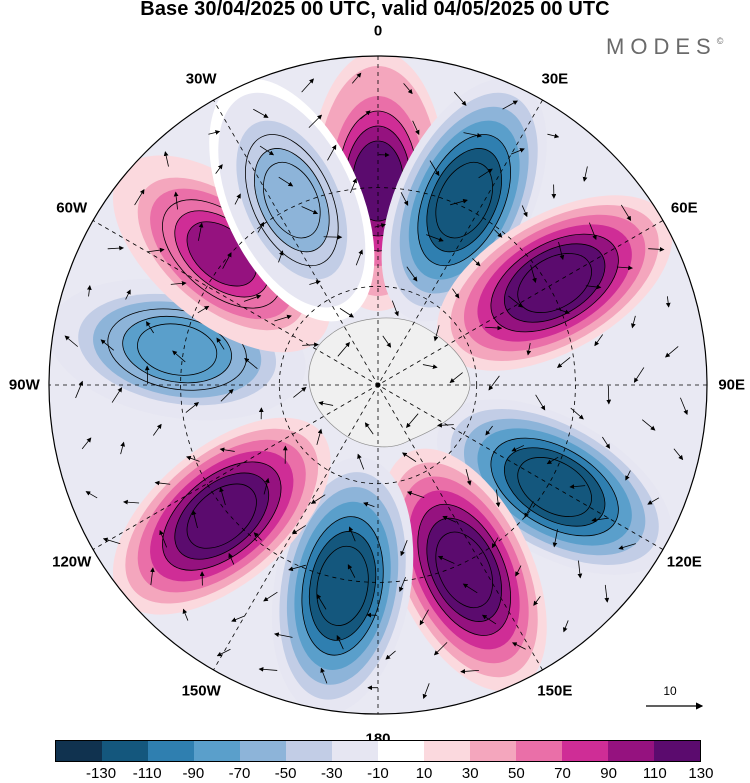 The height and width of the screenshot is (783, 750). Describe the element at coordinates (676, 699) in the screenshot. I see `vector-reference: 10` at that location.